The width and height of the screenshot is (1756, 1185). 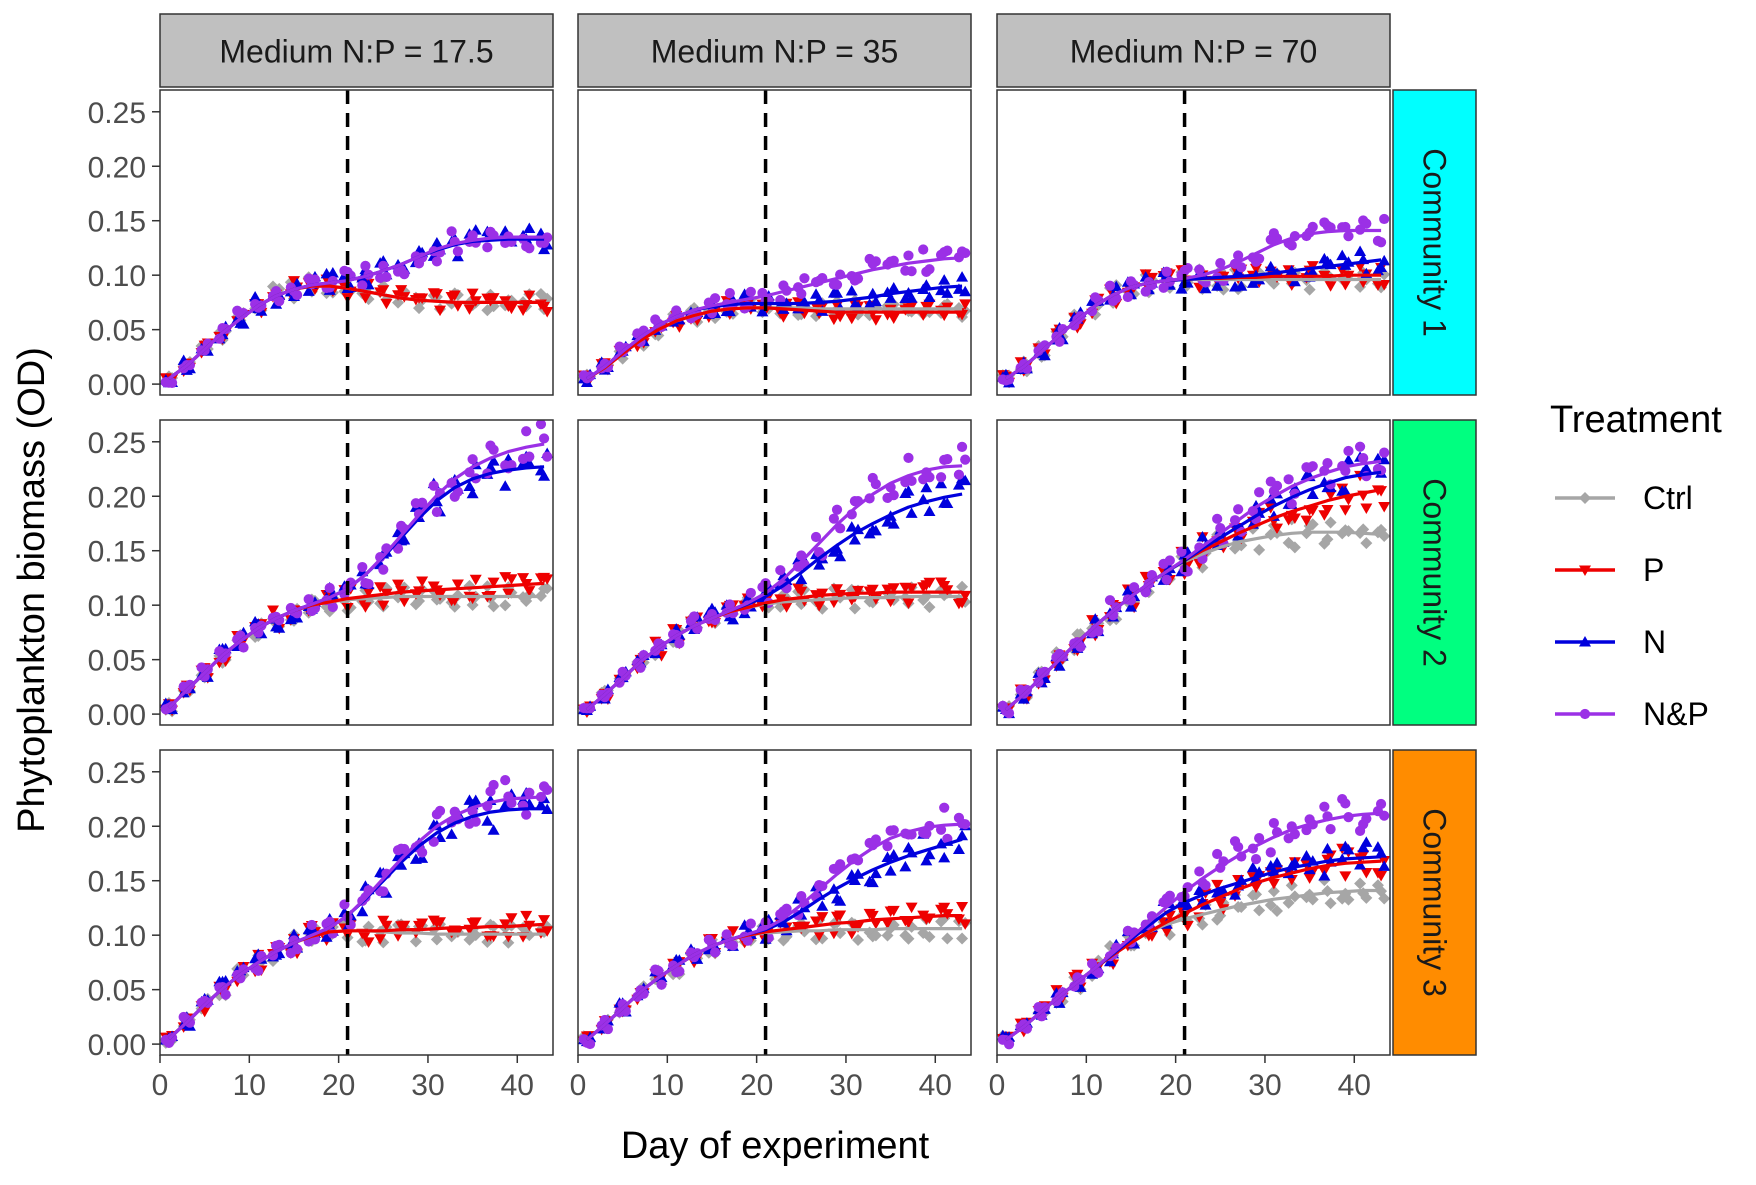 I want to click on legend-item-ctrl: Ctrl, so click(x=1624, y=498).